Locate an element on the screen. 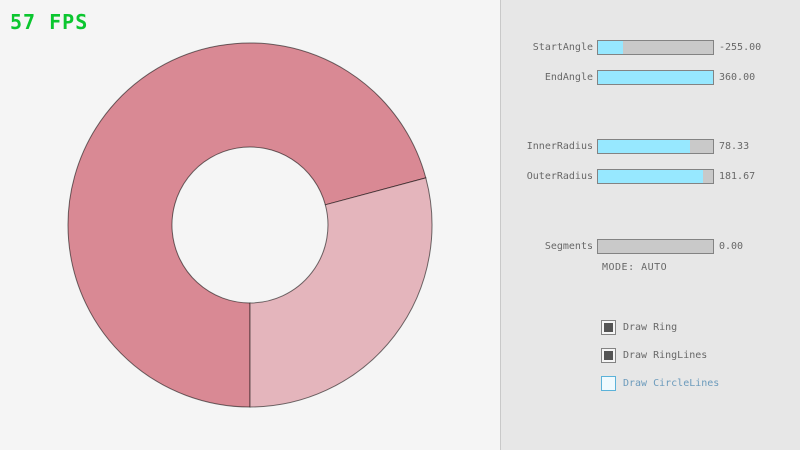 The width and height of the screenshot is (800, 450). draw-ring-label: Draw Ring is located at coordinates (650, 327).